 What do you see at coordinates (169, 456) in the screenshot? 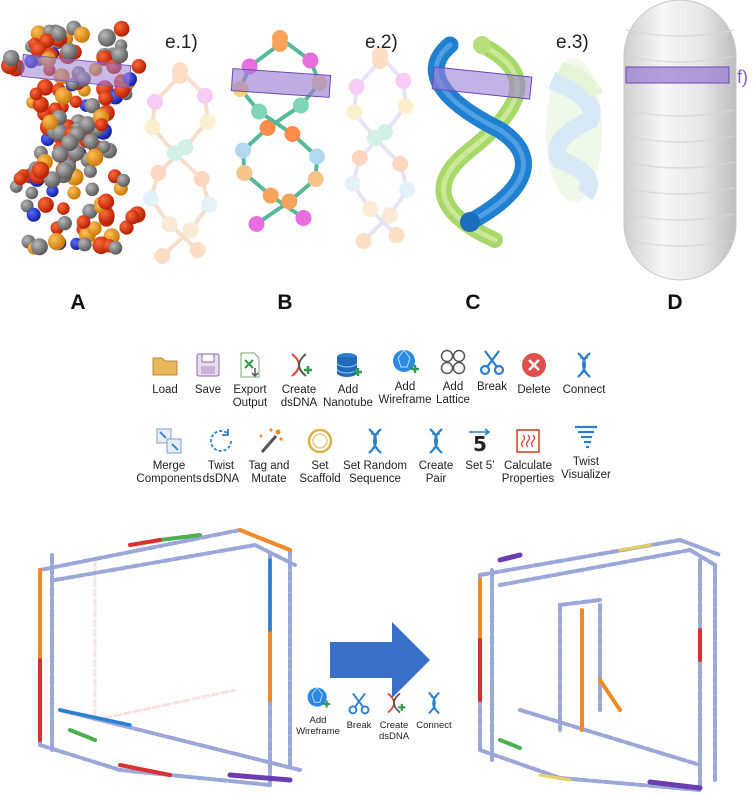
I see `merge-components-button: Merge Components` at bounding box center [169, 456].